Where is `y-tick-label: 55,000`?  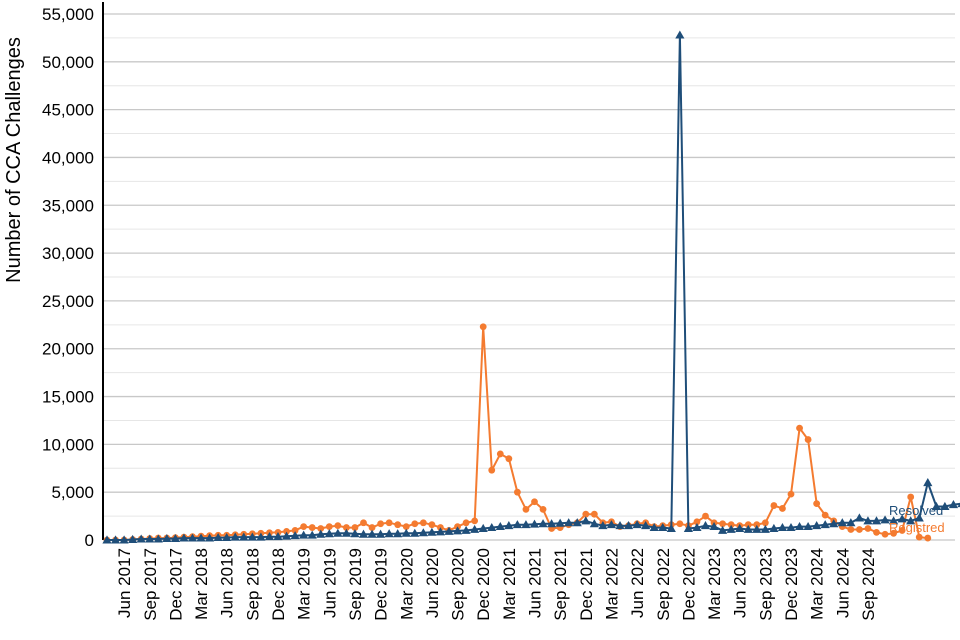 y-tick-label: 55,000 is located at coordinates (68, 14).